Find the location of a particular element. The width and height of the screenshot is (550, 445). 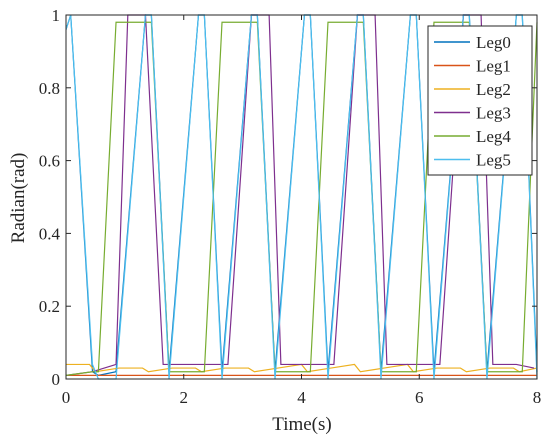

series-line-leg2 is located at coordinates (302, 368).